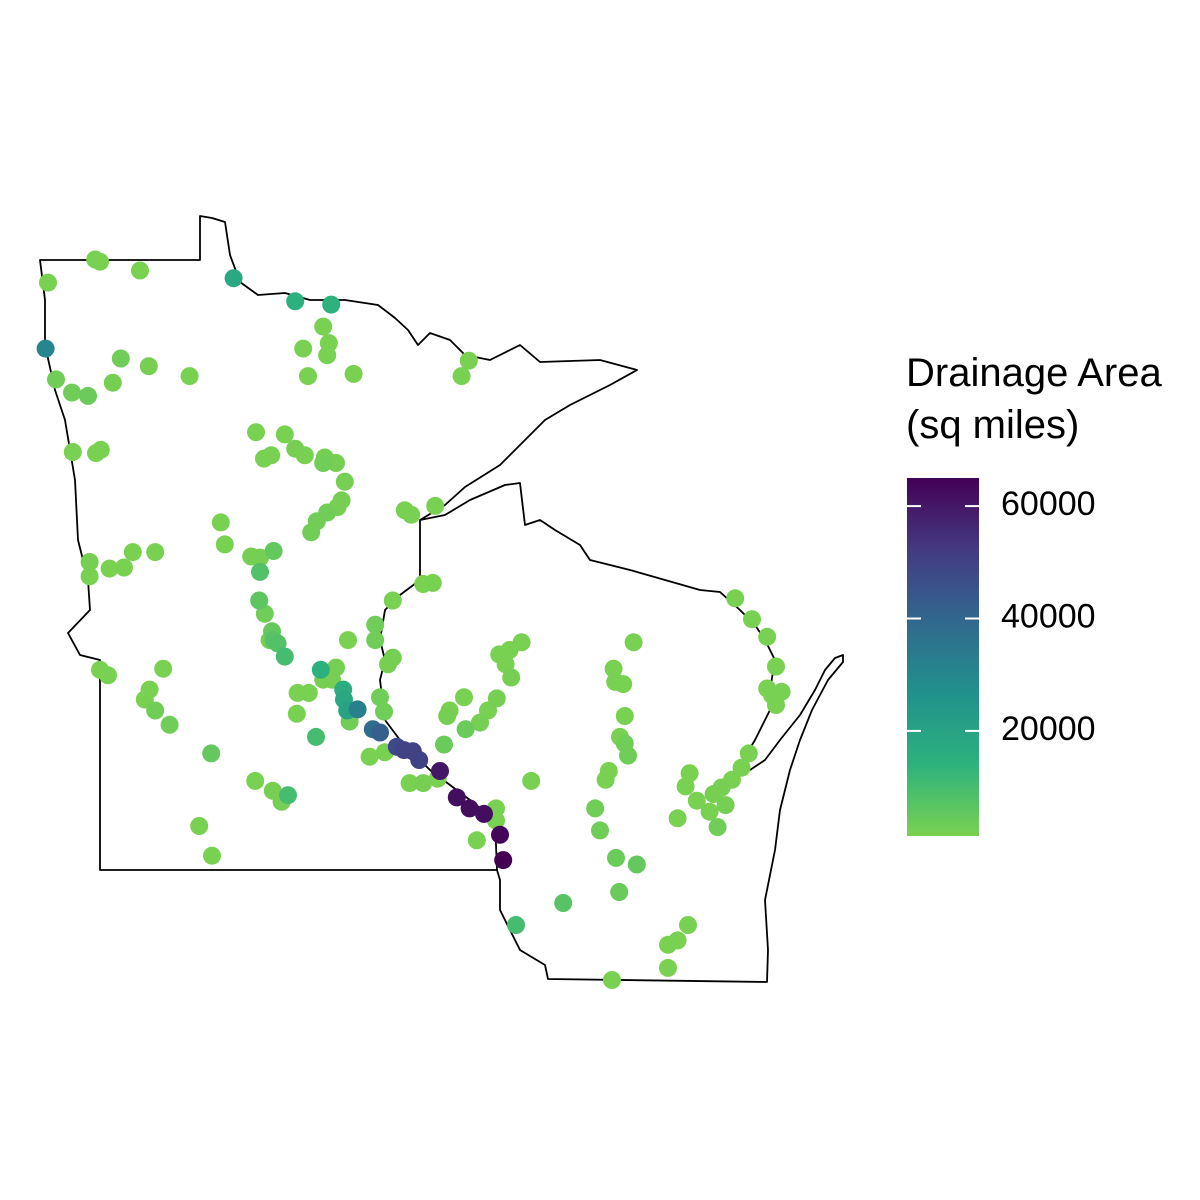 This screenshot has width=1200, height=1200. I want to click on legend-title: (sq miles), so click(992, 425).